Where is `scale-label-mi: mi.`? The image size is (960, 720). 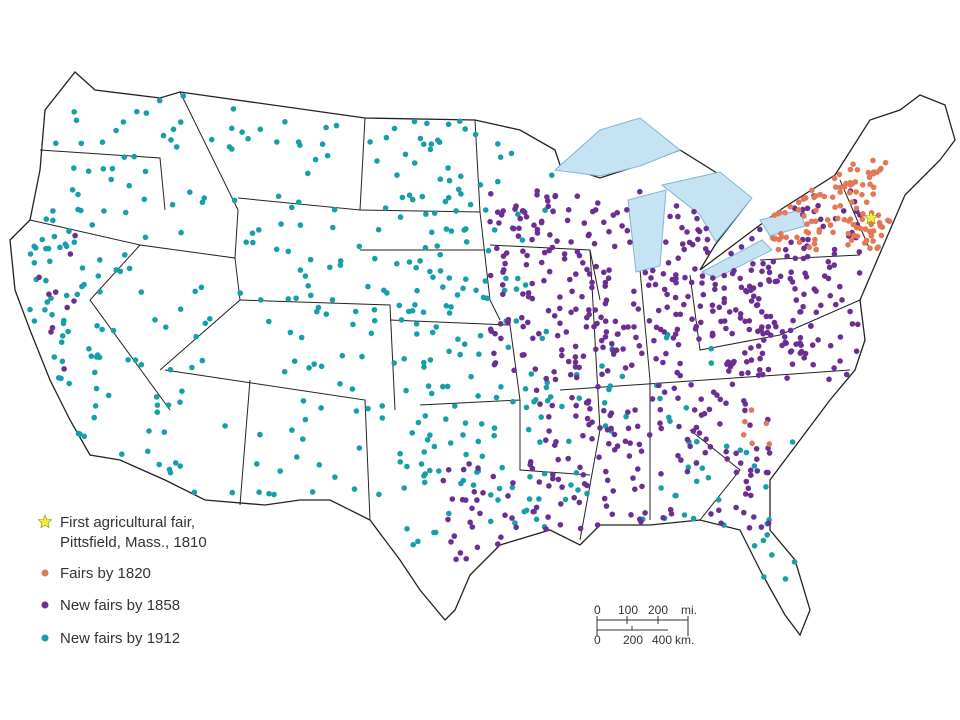 scale-label-mi: mi. is located at coordinates (689, 610).